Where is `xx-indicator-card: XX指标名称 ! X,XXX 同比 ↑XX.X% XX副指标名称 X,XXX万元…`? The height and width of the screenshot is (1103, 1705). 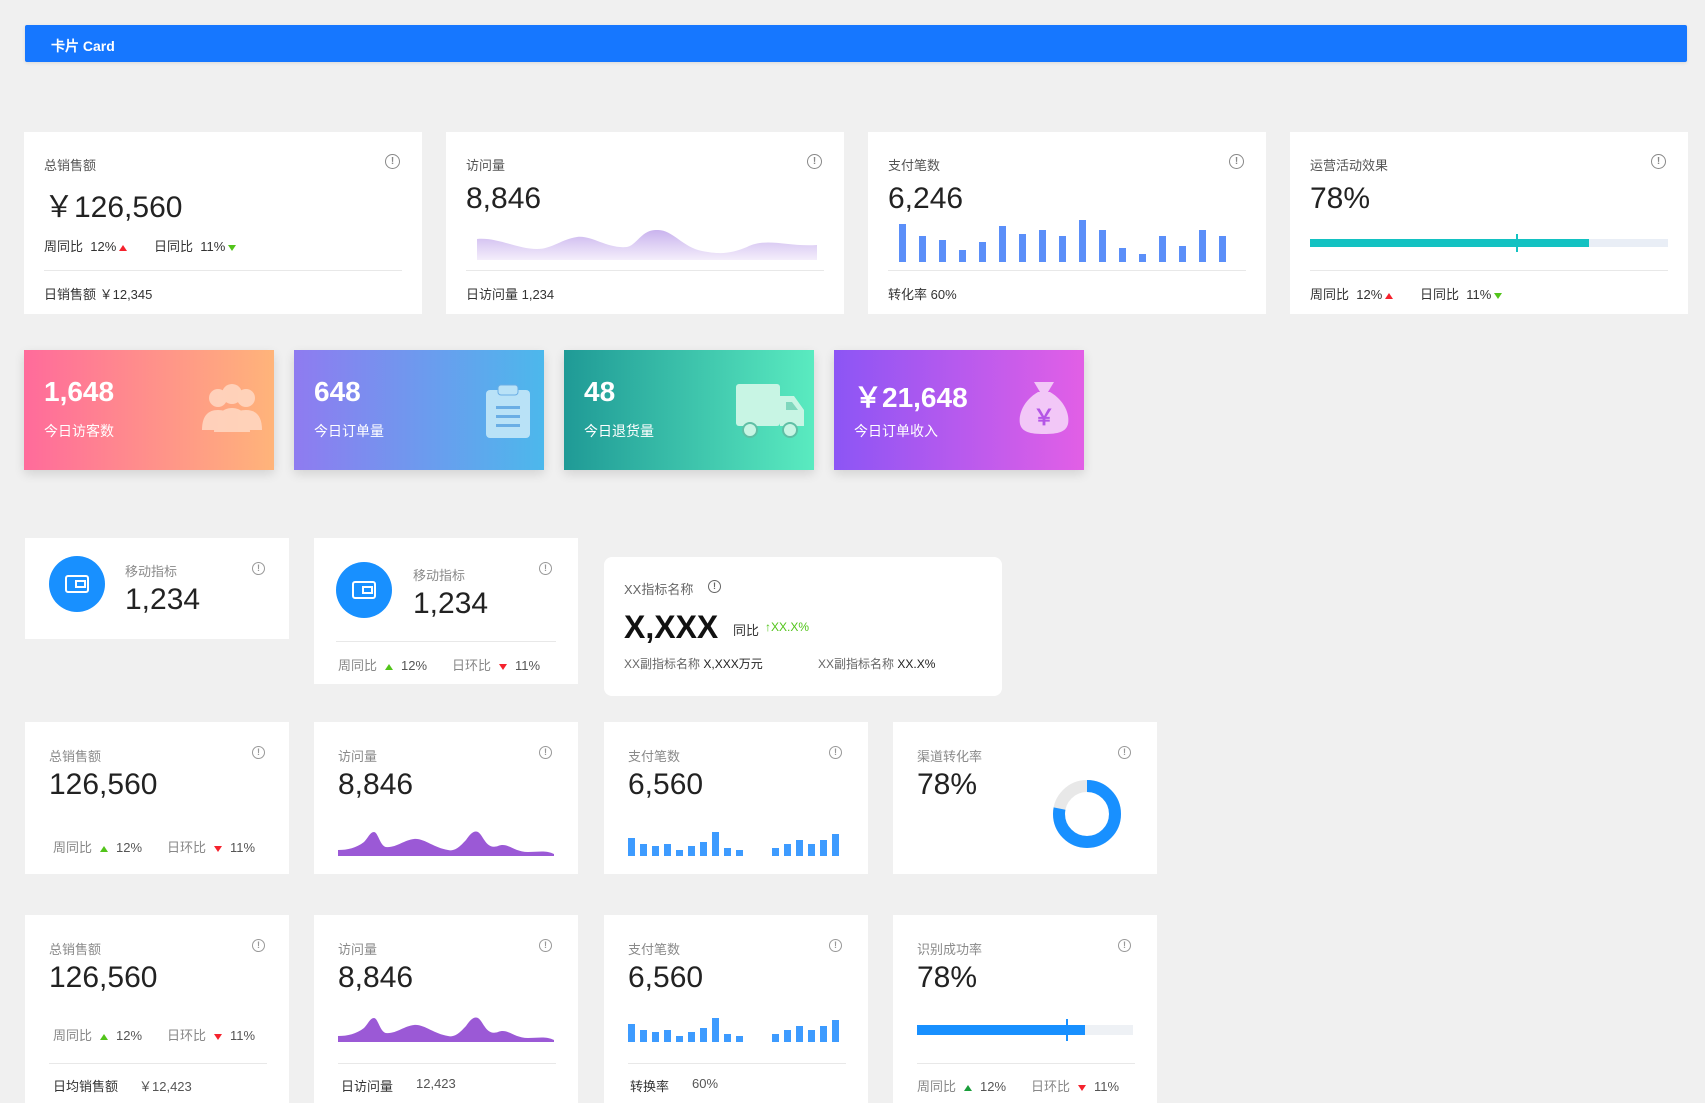
xx-indicator-card: XX指标名称 ! X,XXX 同比 ↑XX.X% XX副指标名称 X,XXX万元… is located at coordinates (803, 626).